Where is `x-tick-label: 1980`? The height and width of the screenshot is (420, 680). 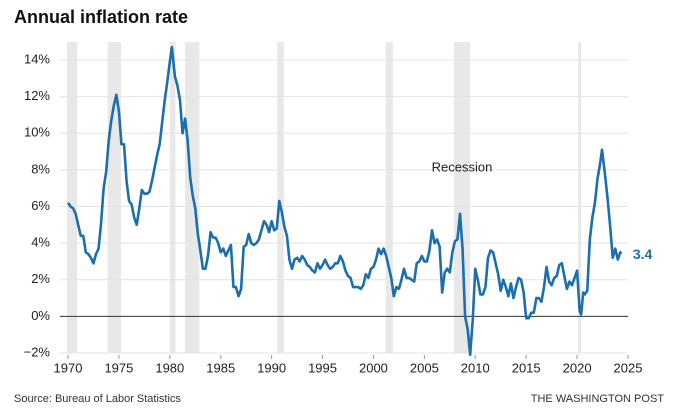
x-tick-label: 1980 is located at coordinates (169, 367).